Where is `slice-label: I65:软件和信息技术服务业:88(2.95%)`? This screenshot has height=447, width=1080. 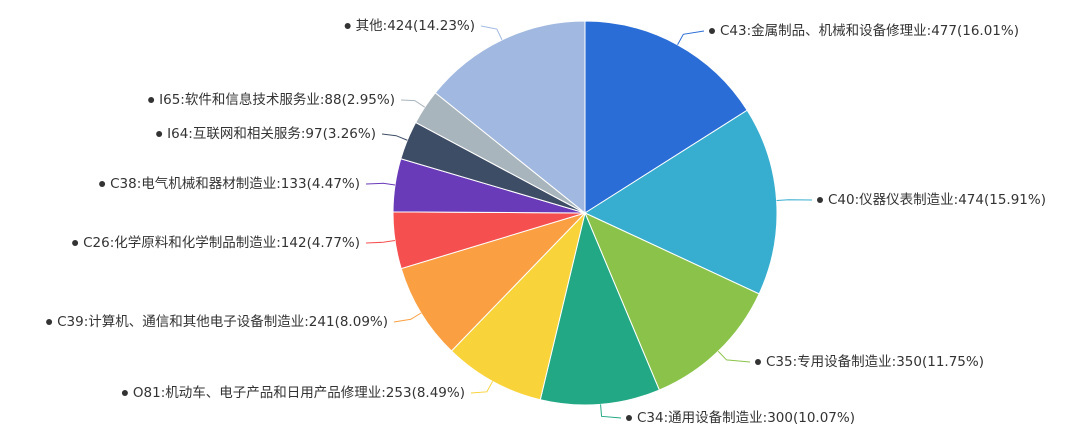
slice-label: I65:软件和信息技术服务业:88(2.95%) is located at coordinates (277, 99).